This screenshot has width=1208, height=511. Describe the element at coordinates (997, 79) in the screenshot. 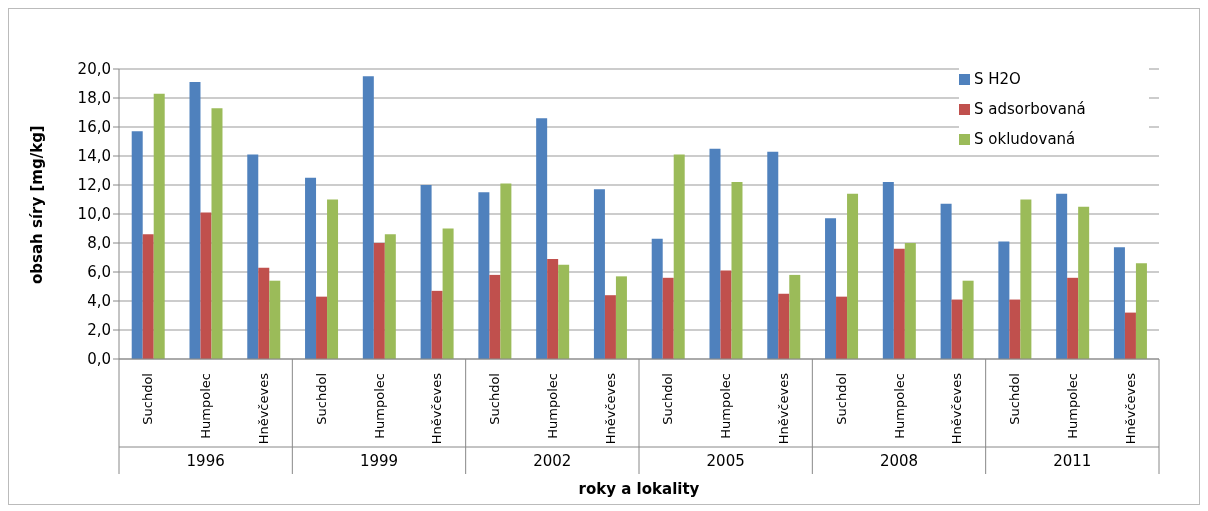

I see `legend-label: S H2O` at that location.